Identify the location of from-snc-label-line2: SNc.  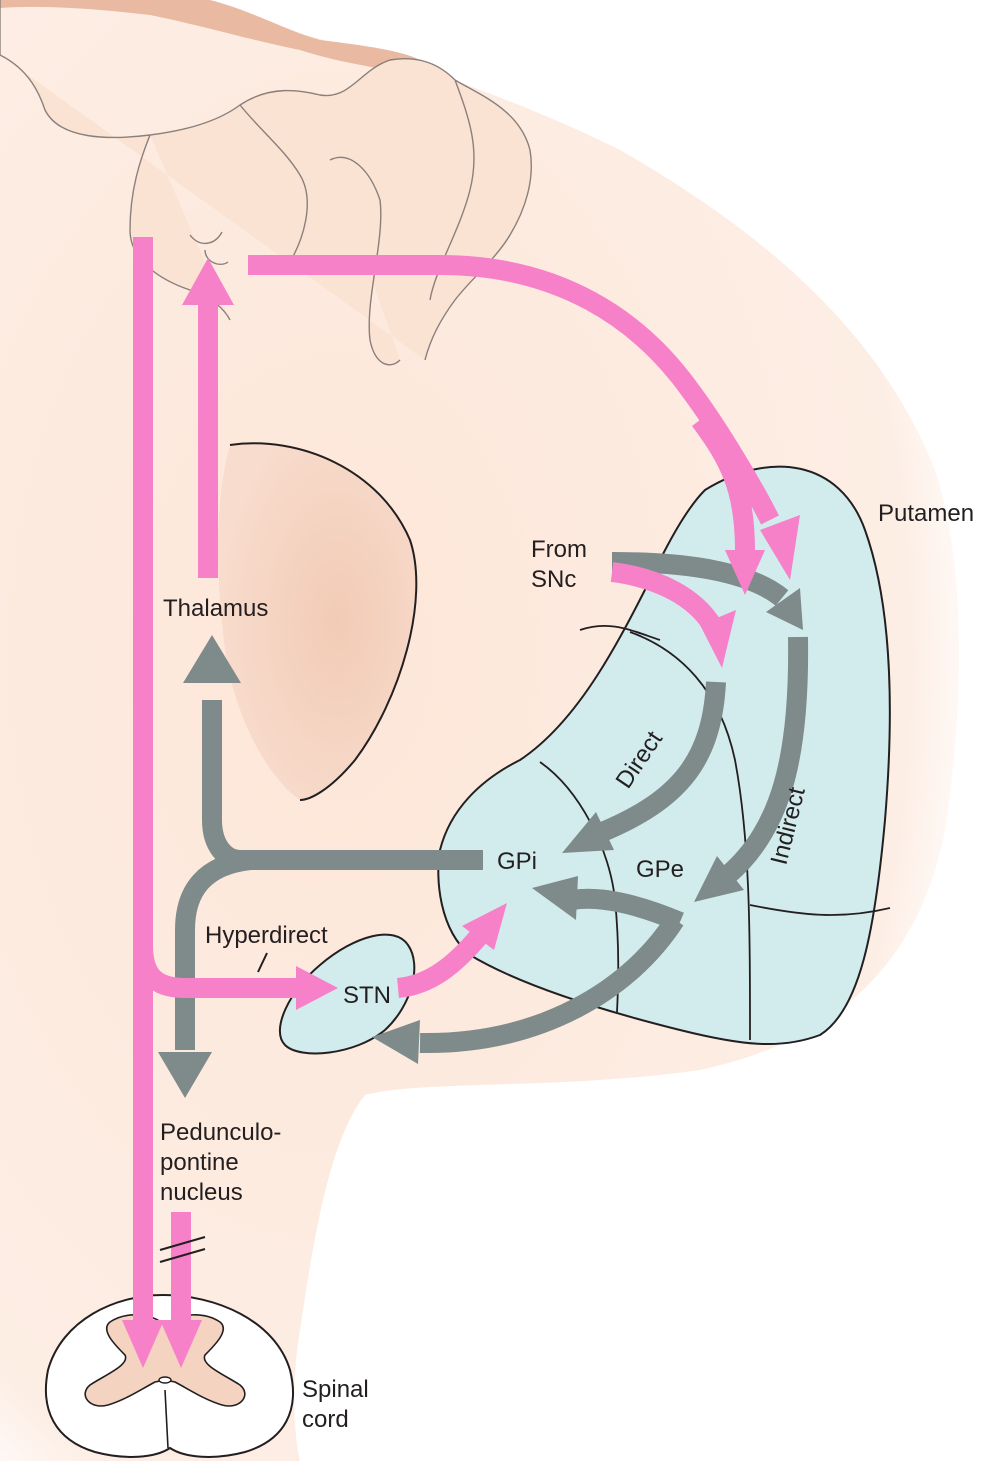
(553, 579).